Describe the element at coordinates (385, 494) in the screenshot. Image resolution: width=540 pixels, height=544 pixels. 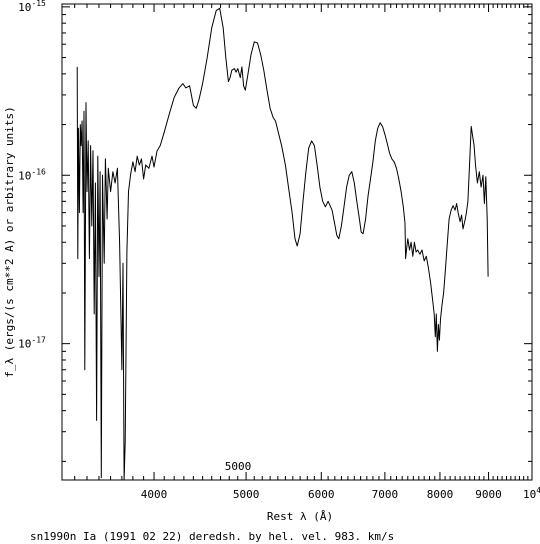
I see `x-tick-label: 7000` at that location.